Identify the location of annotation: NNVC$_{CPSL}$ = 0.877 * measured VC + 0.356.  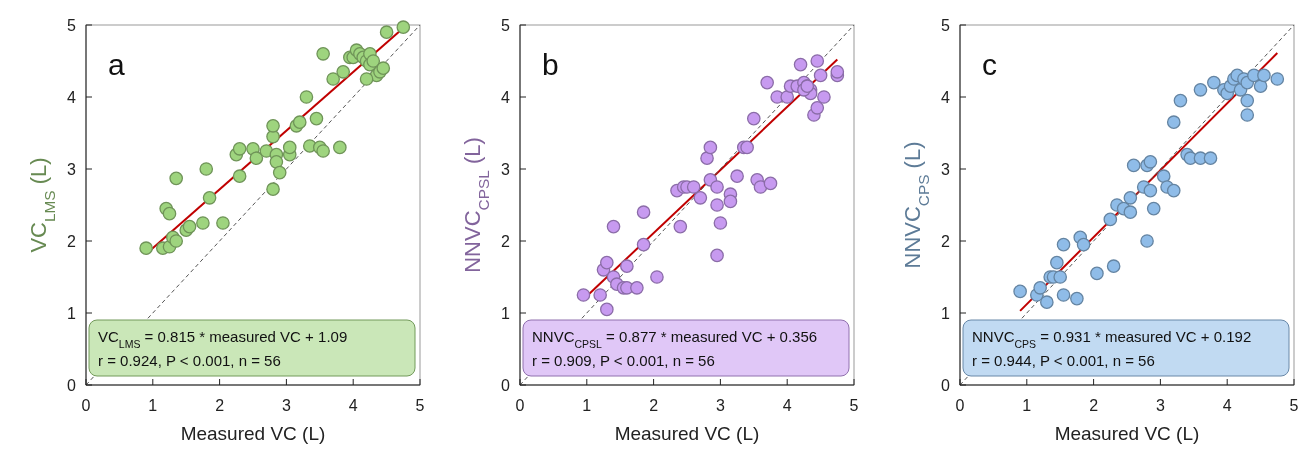
(675, 339).